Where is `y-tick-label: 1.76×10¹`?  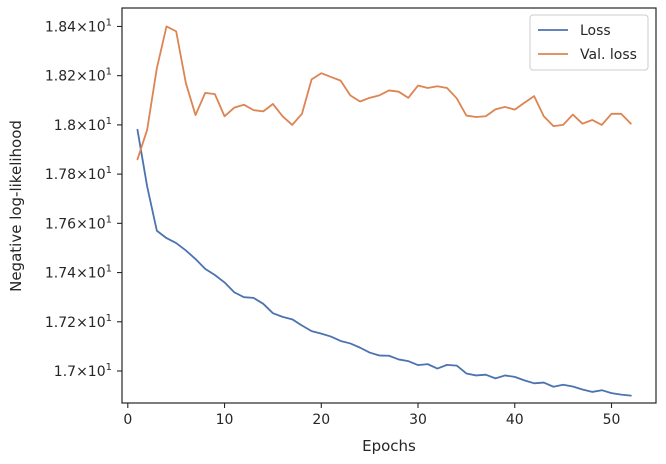
y-tick-label: 1.76×10¹ is located at coordinates (78, 223).